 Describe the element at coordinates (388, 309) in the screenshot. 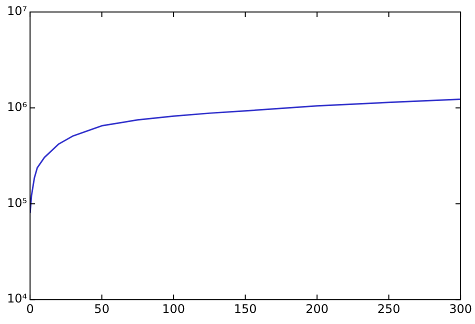

I see `x-tick-label: 250` at that location.